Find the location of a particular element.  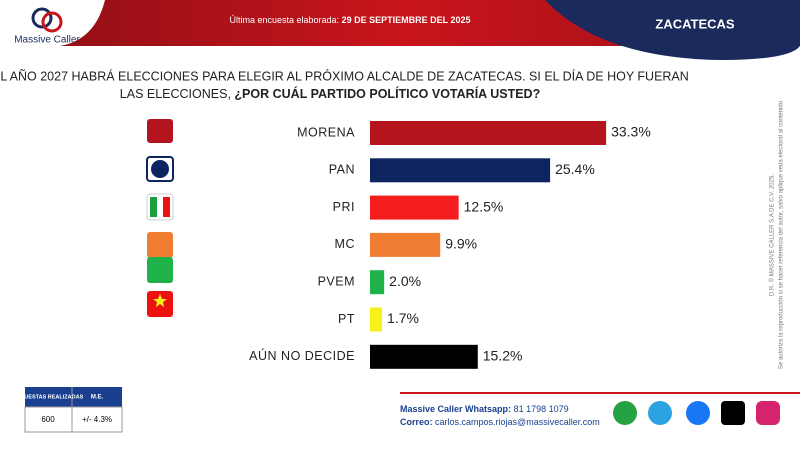

party-logos is located at coordinates (160, 218).